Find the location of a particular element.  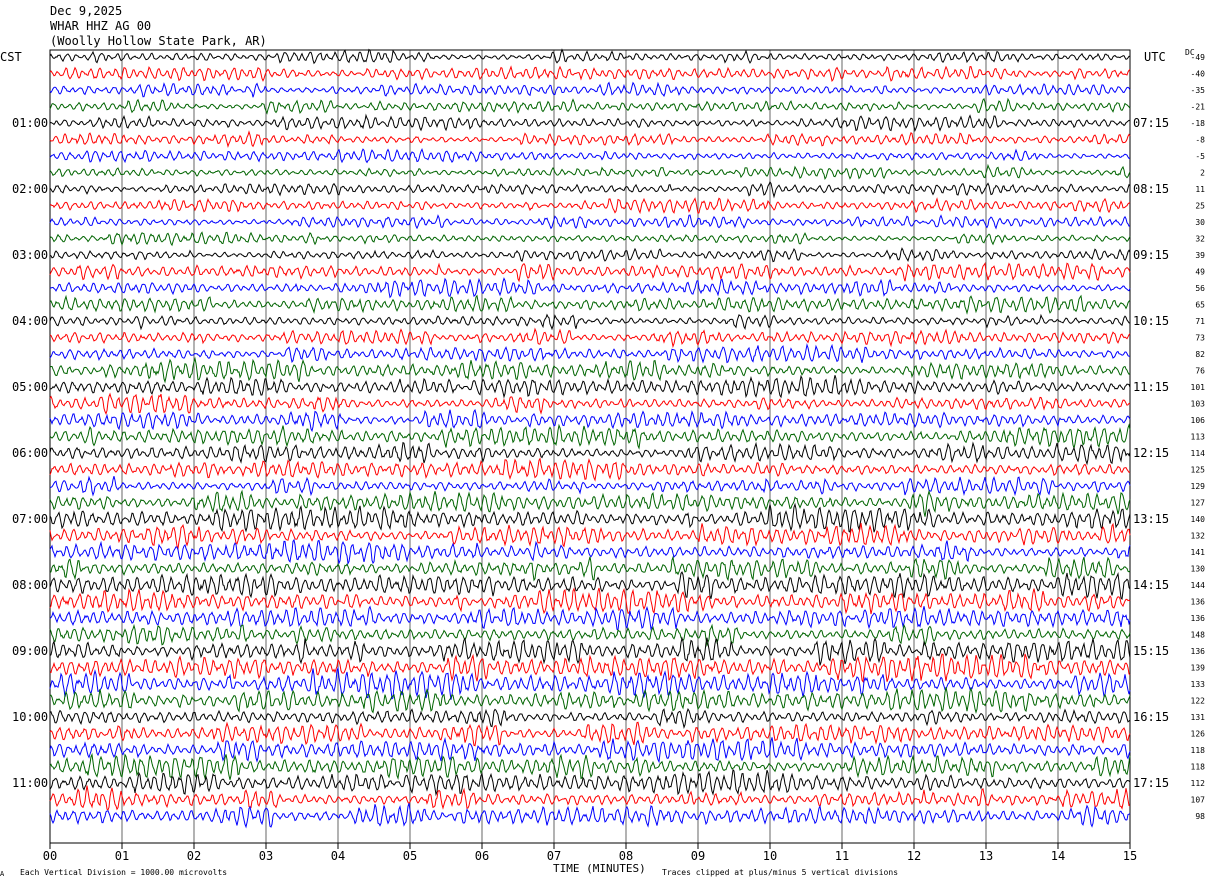

utc-time-label: 14:15 is located at coordinates (1151, 585).